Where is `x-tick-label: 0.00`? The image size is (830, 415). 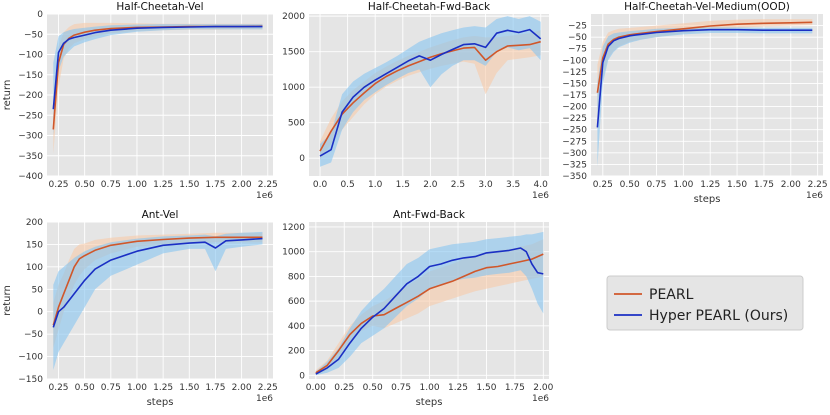
x-tick-label: 0.00 is located at coordinates (316, 388).